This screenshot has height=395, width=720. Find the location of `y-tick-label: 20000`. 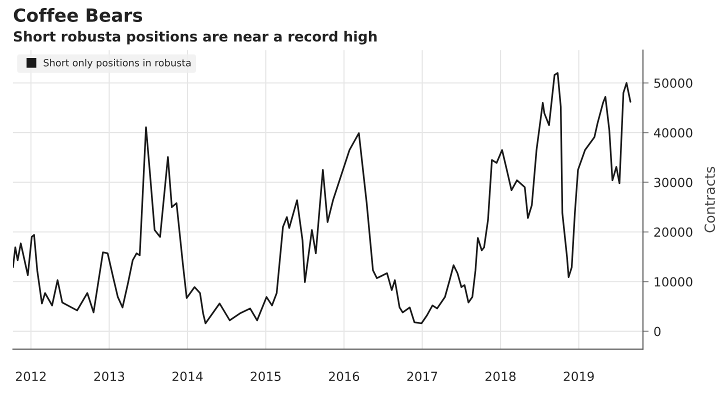

y-tick-label: 20000 is located at coordinates (673, 232).